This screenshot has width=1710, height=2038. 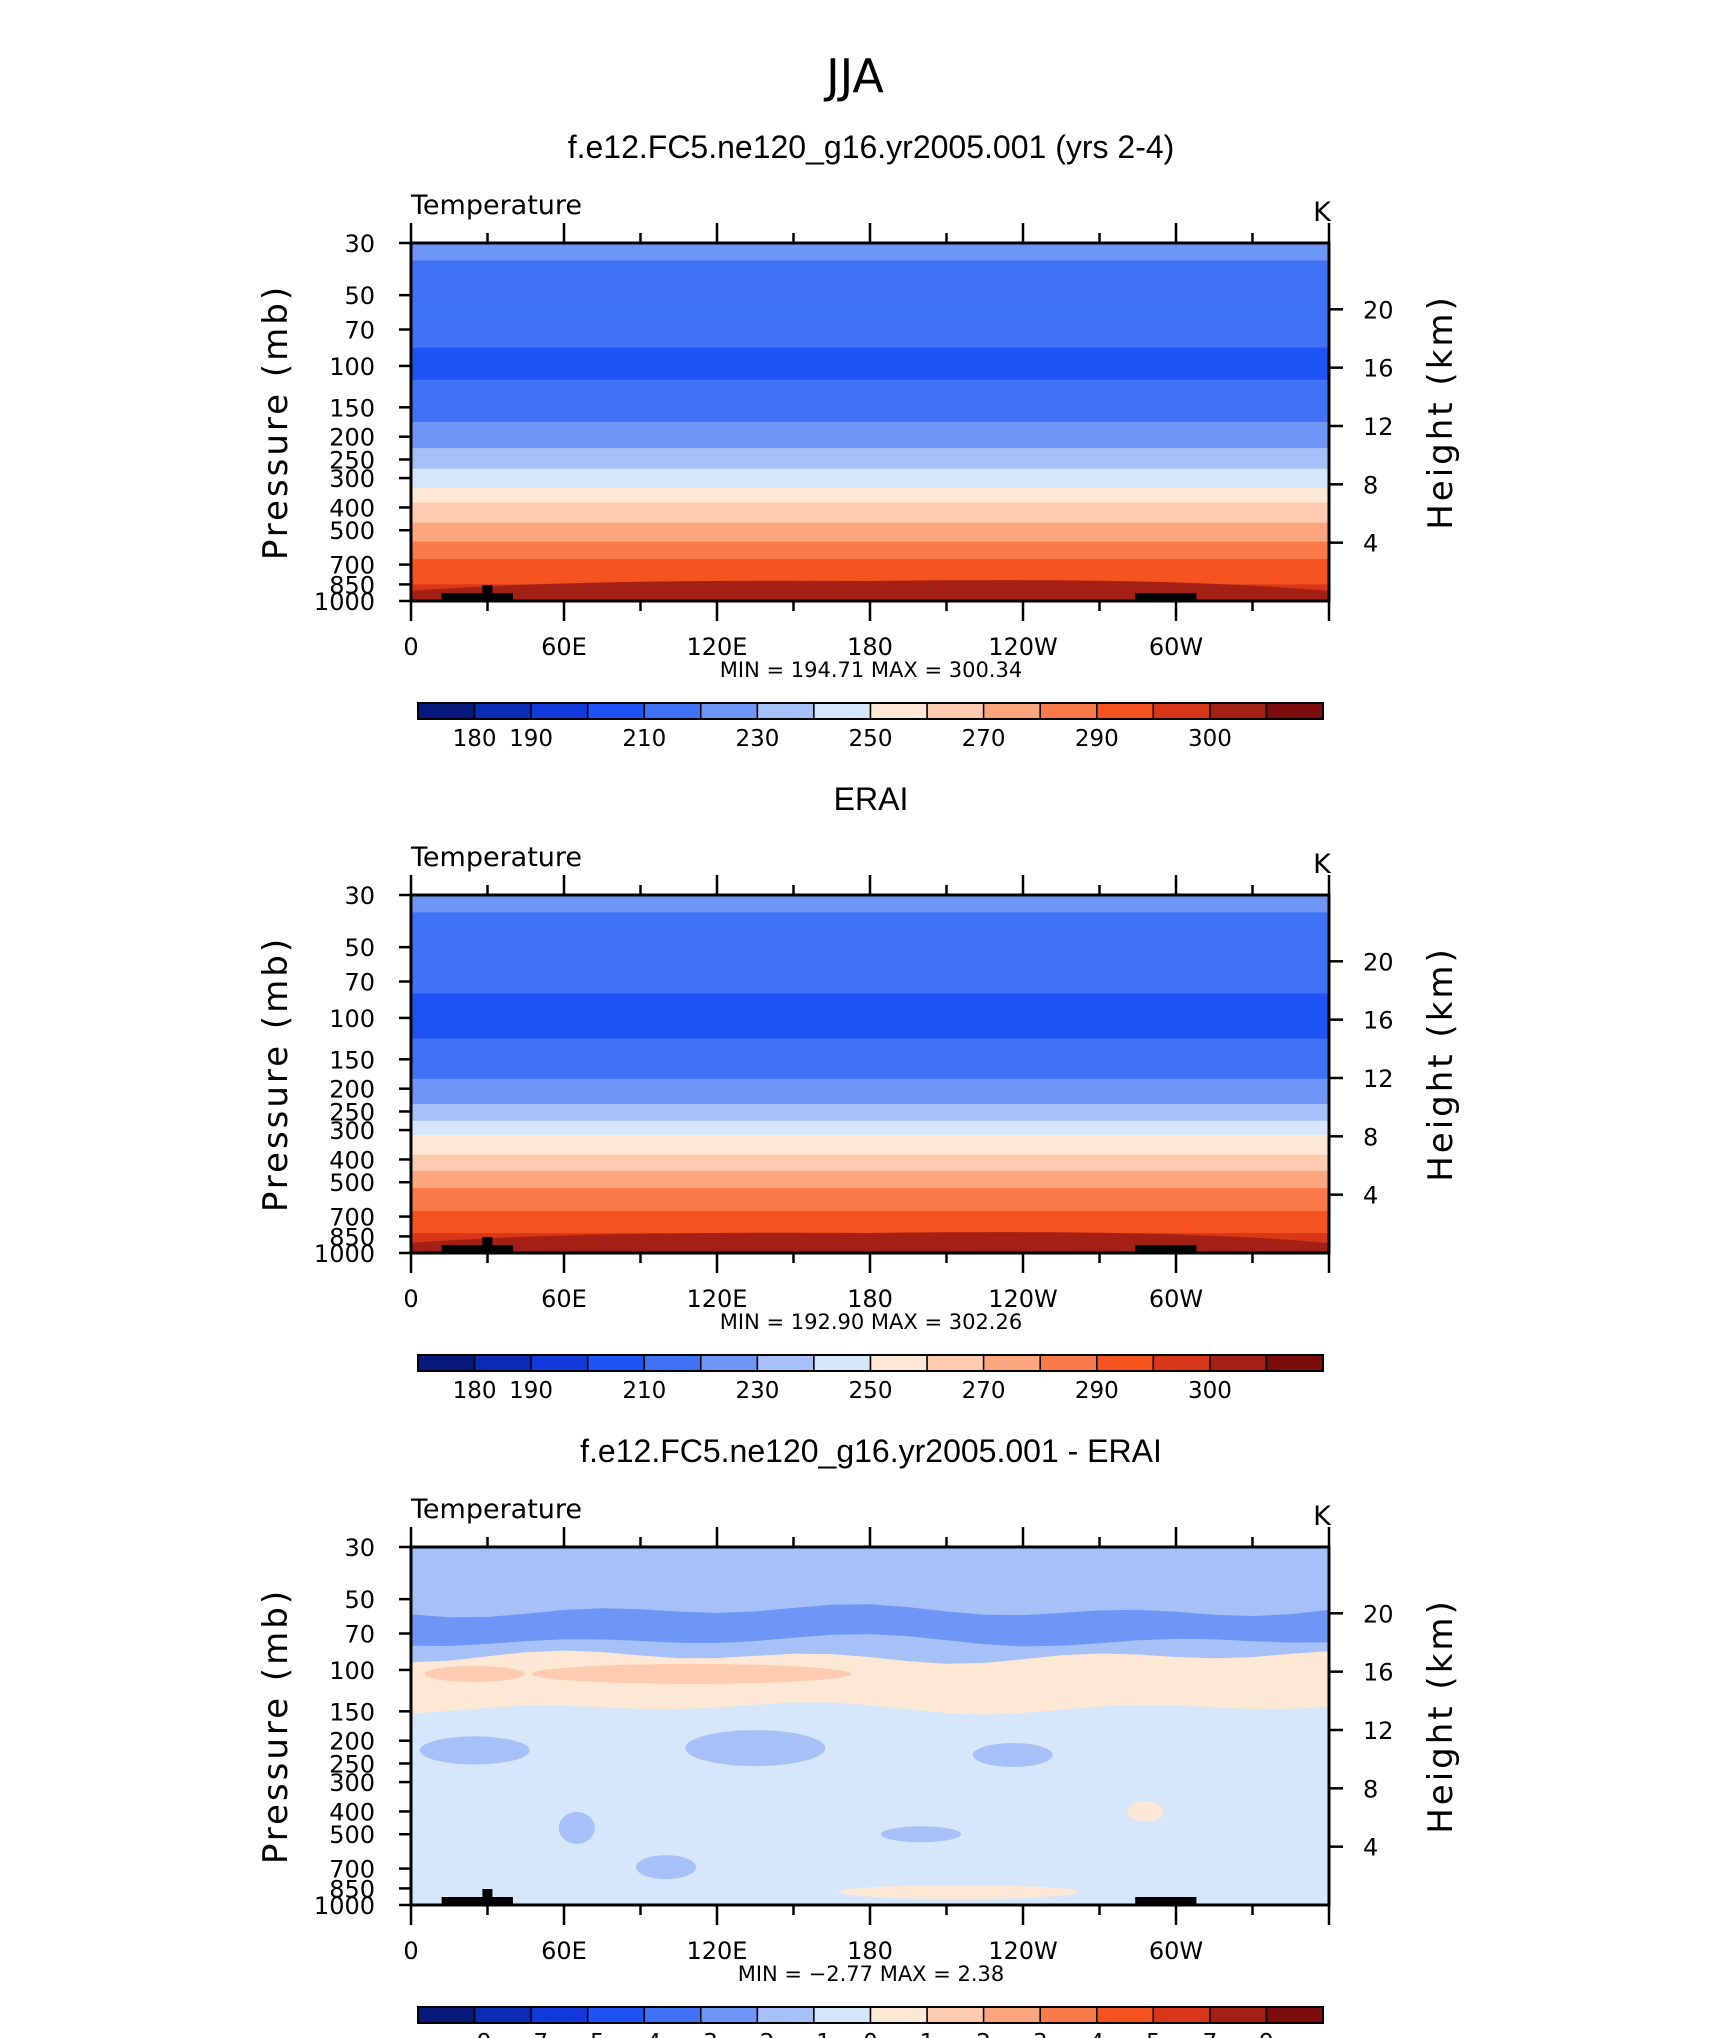 I want to click on height-tick-label: 20, so click(x=1378, y=310).